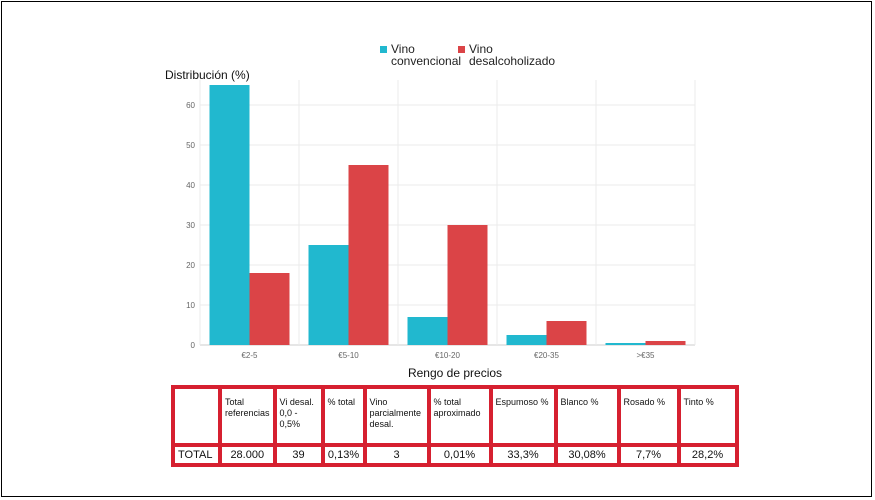 The height and width of the screenshot is (500, 875). I want to click on data-cell-vino-parcialmente-desal: 3, so click(396, 455).